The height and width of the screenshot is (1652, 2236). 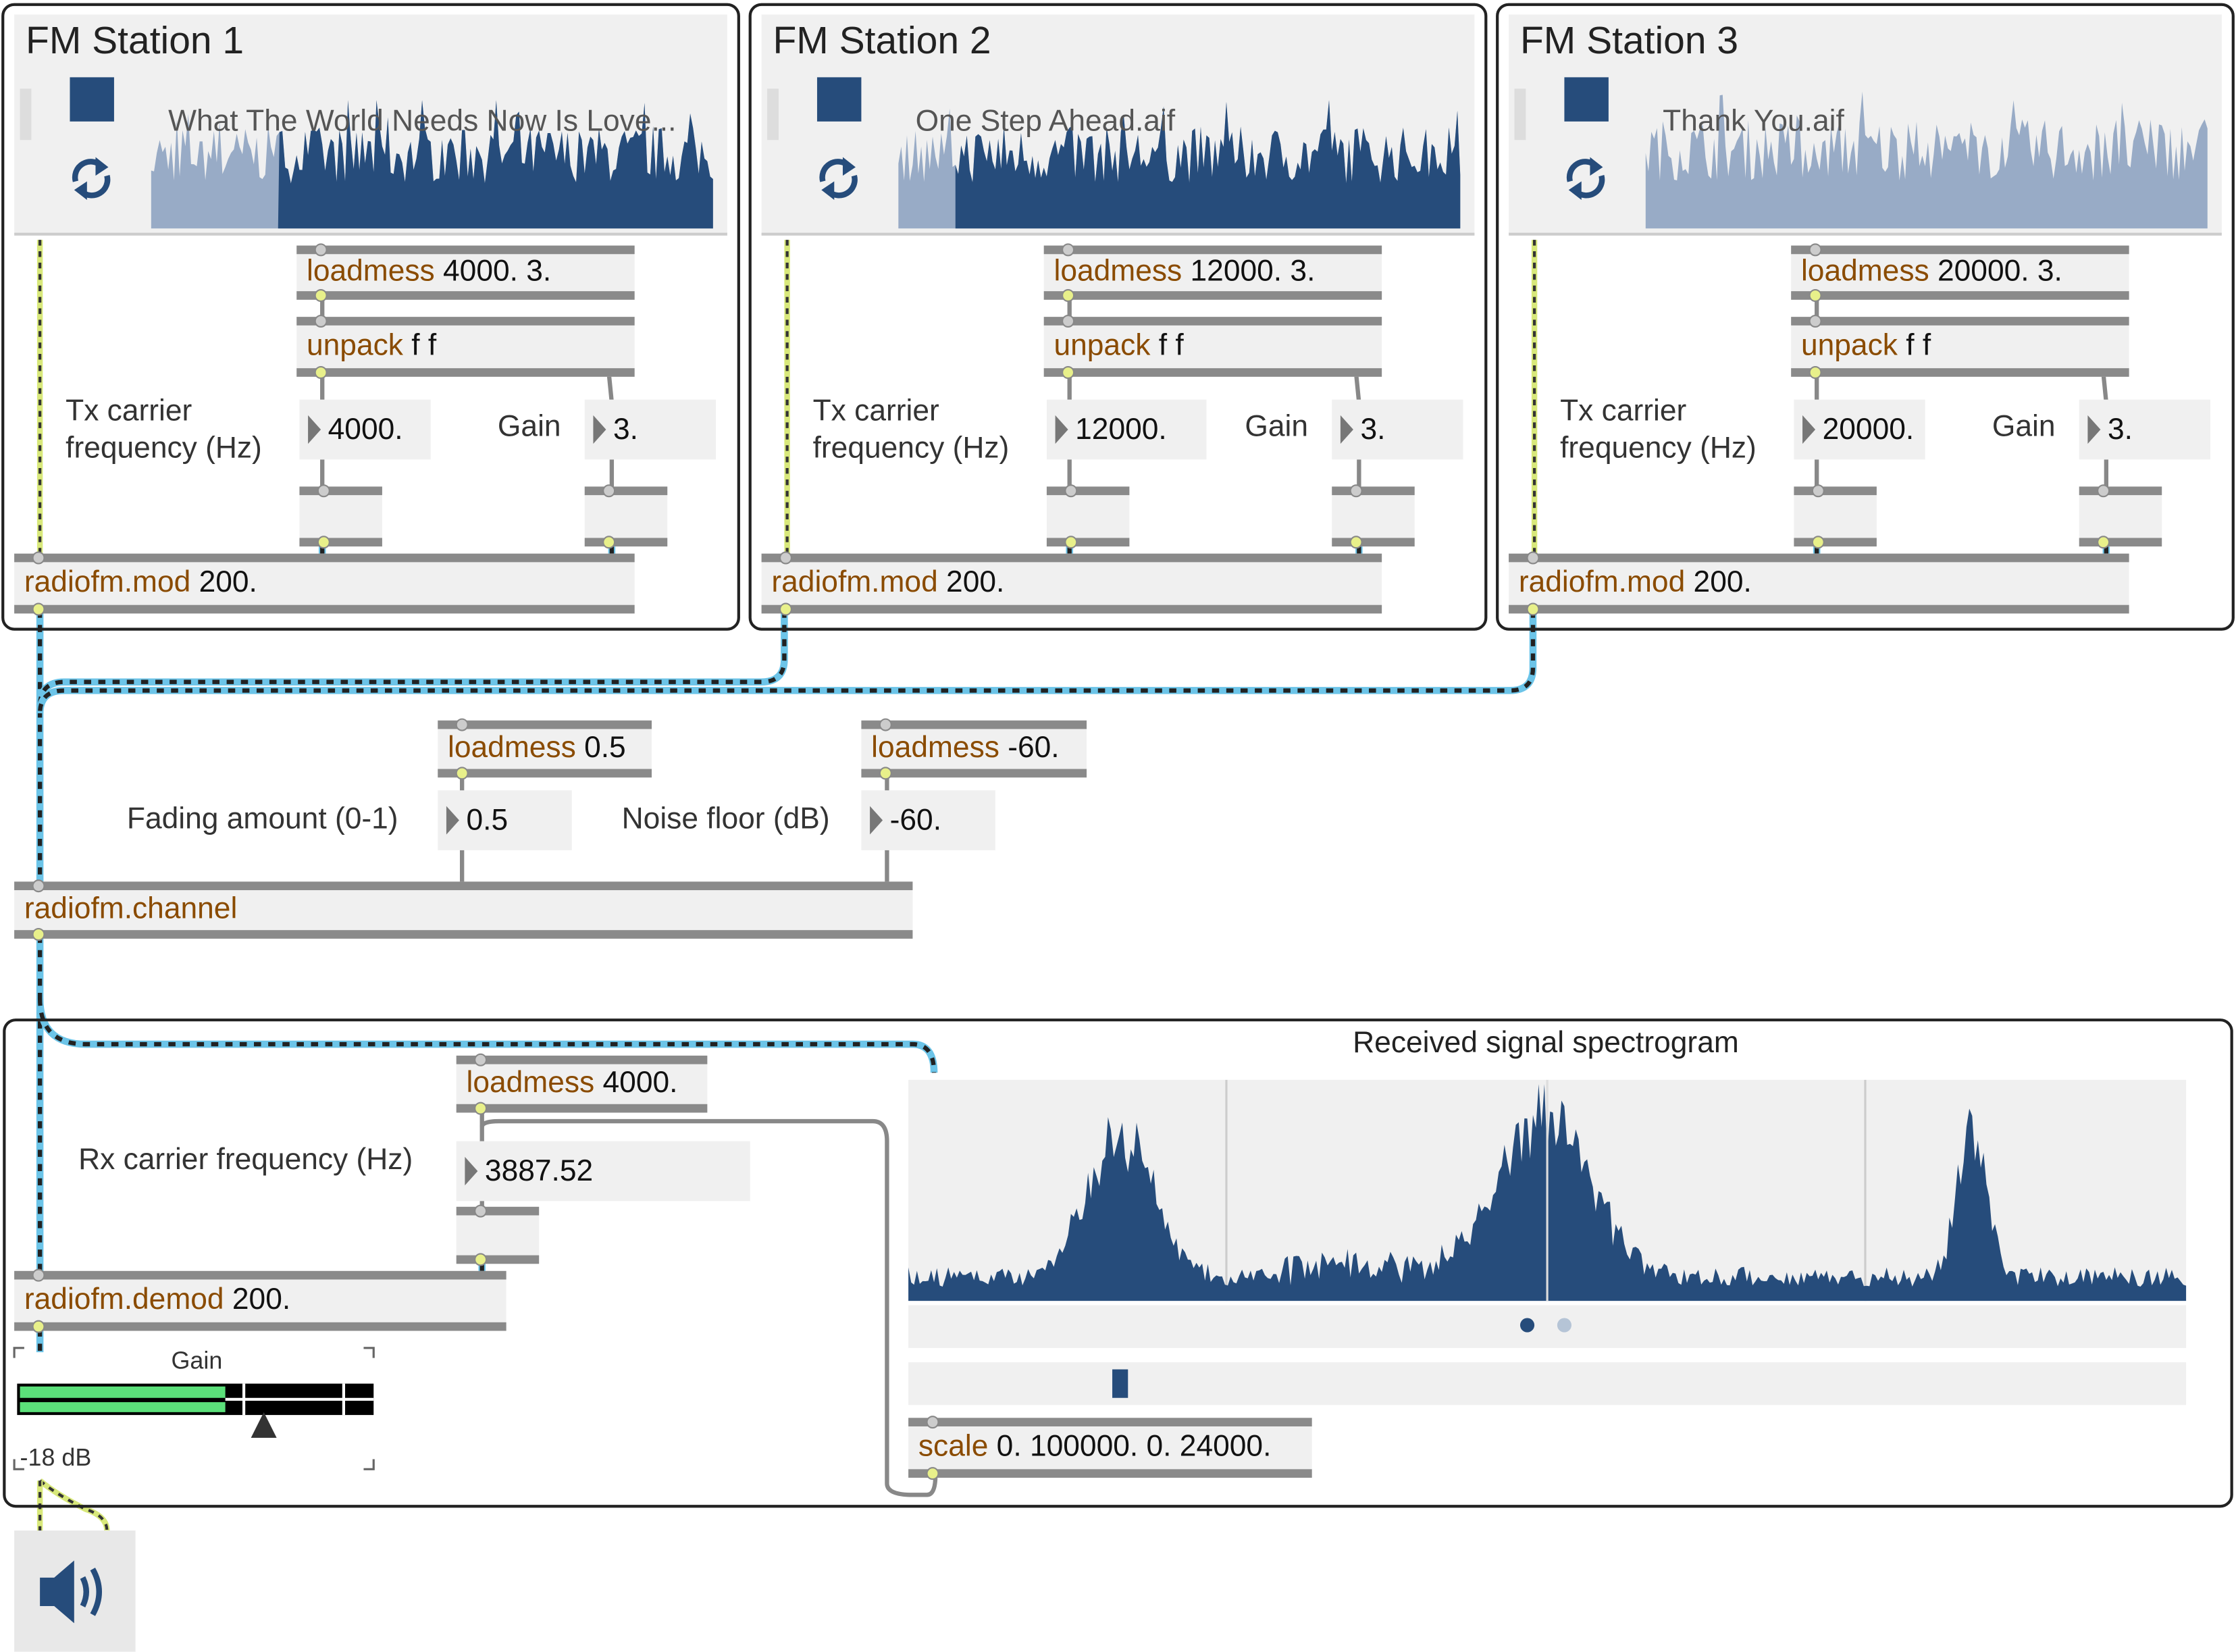 What do you see at coordinates (1134, 1445) in the screenshot?
I see `object-args: 0. 100000. 0. 24000.` at bounding box center [1134, 1445].